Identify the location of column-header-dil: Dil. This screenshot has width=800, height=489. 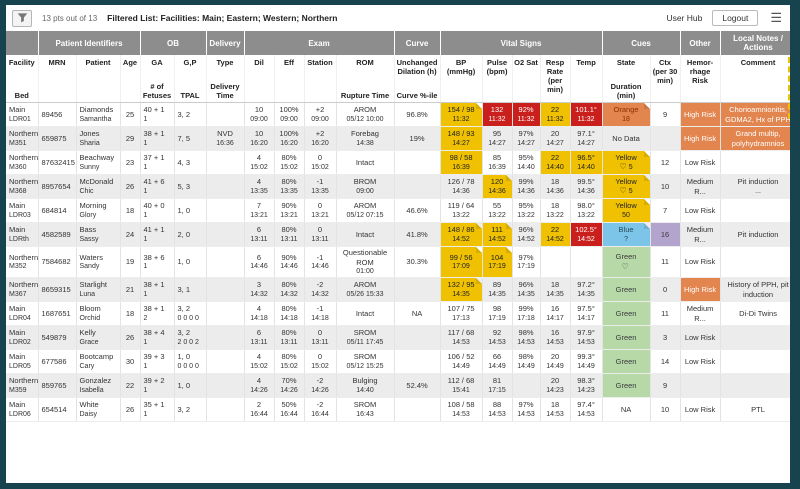
(259, 79).